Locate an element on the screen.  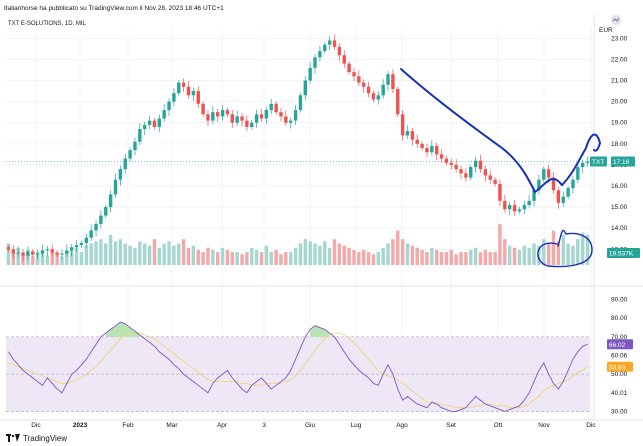
symbol-tag: TXT is located at coordinates (598, 162).